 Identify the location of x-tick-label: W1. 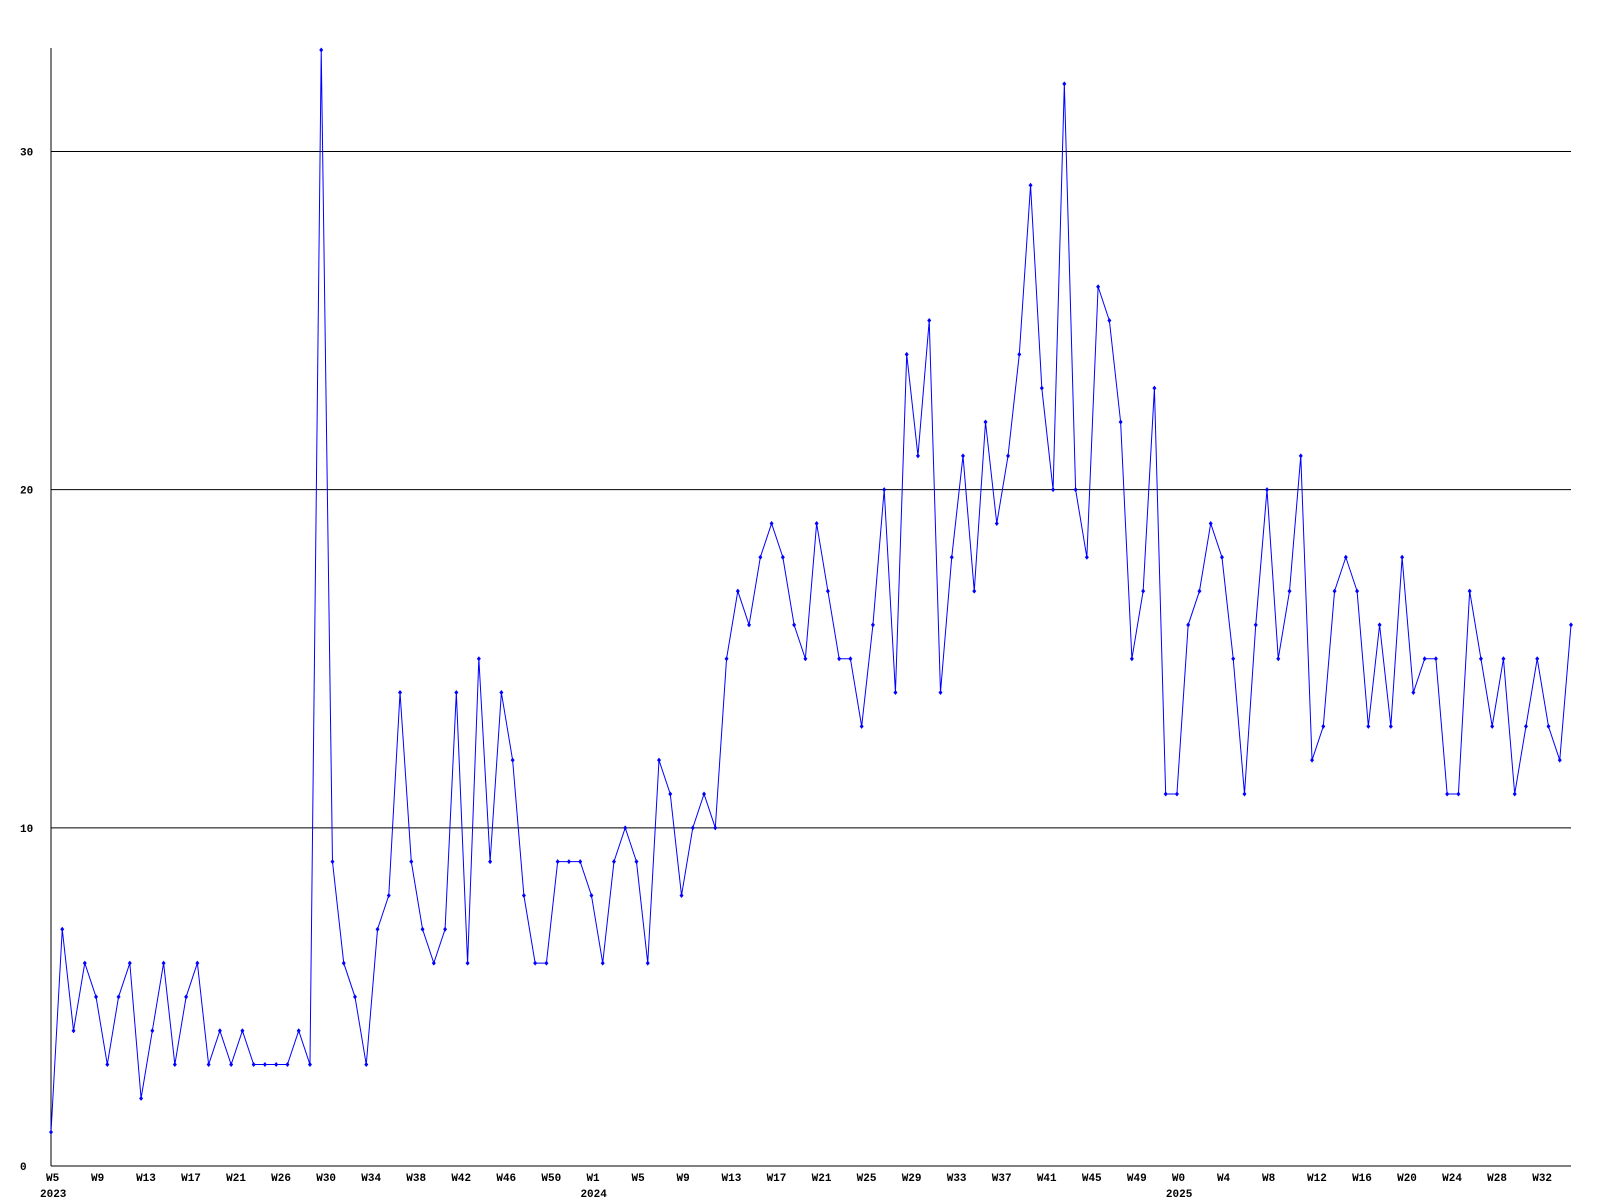
(593, 1179).